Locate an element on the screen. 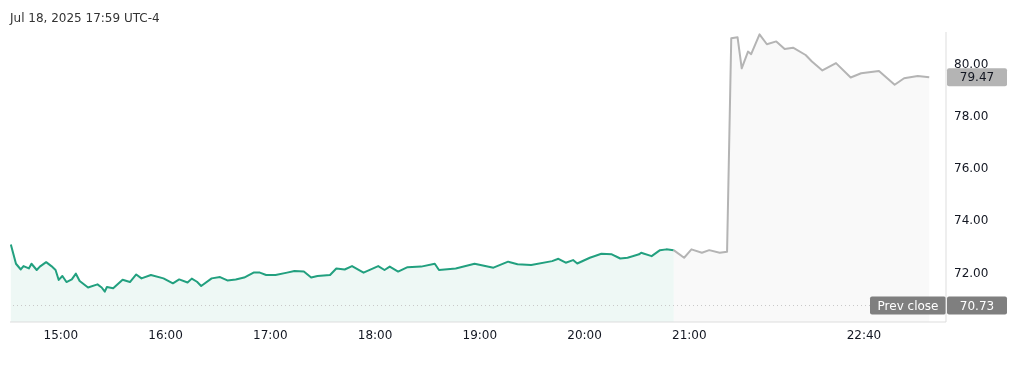  chart-title: Jul 18, 2025 17:59 UTC-4 is located at coordinates (84, 18).